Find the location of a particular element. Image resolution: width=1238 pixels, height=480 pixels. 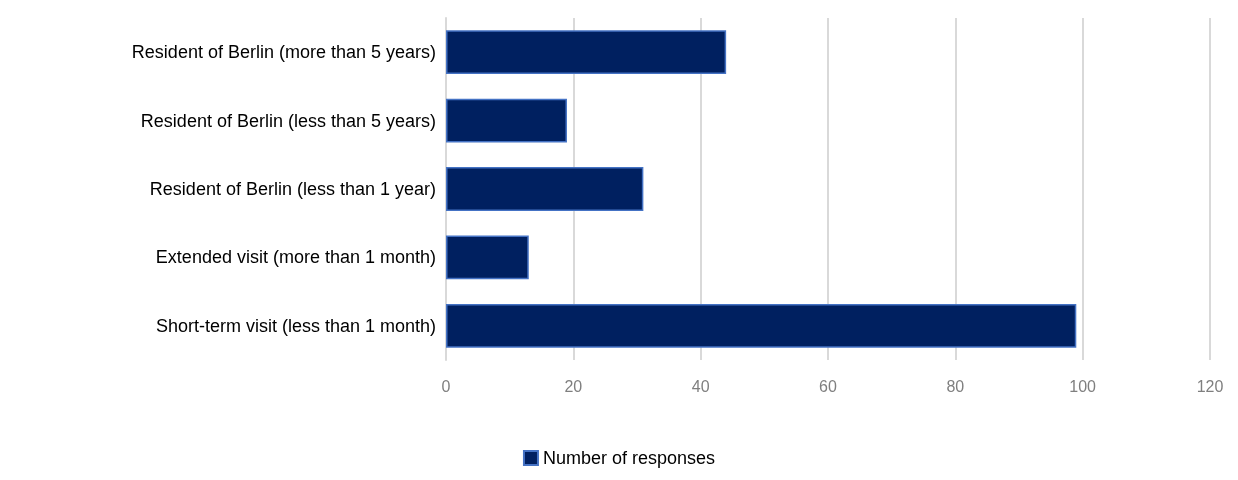

x-tick-label: 60 is located at coordinates (828, 386).